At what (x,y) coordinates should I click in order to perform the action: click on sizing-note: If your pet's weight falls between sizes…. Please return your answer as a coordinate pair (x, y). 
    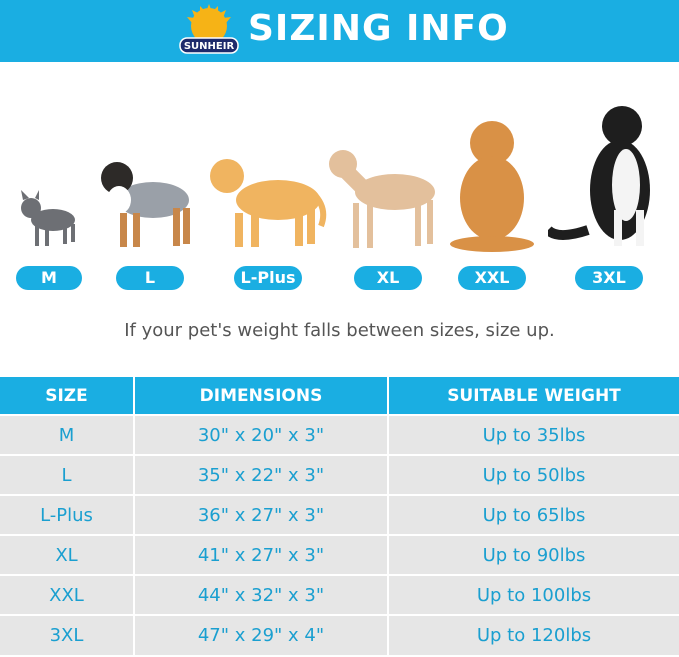
    Looking at the image, I should click on (339, 330).